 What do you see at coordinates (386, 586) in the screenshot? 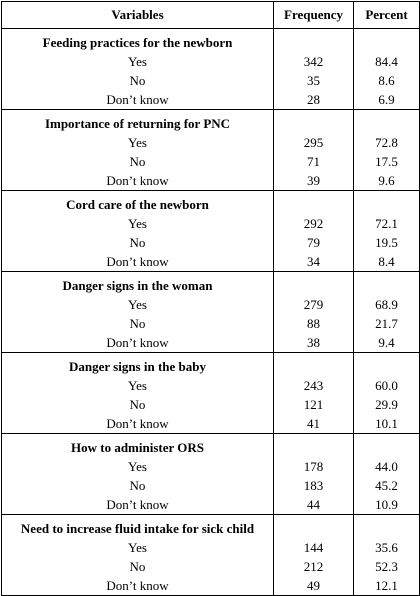
I see `percent-cell: 12.1` at bounding box center [386, 586].